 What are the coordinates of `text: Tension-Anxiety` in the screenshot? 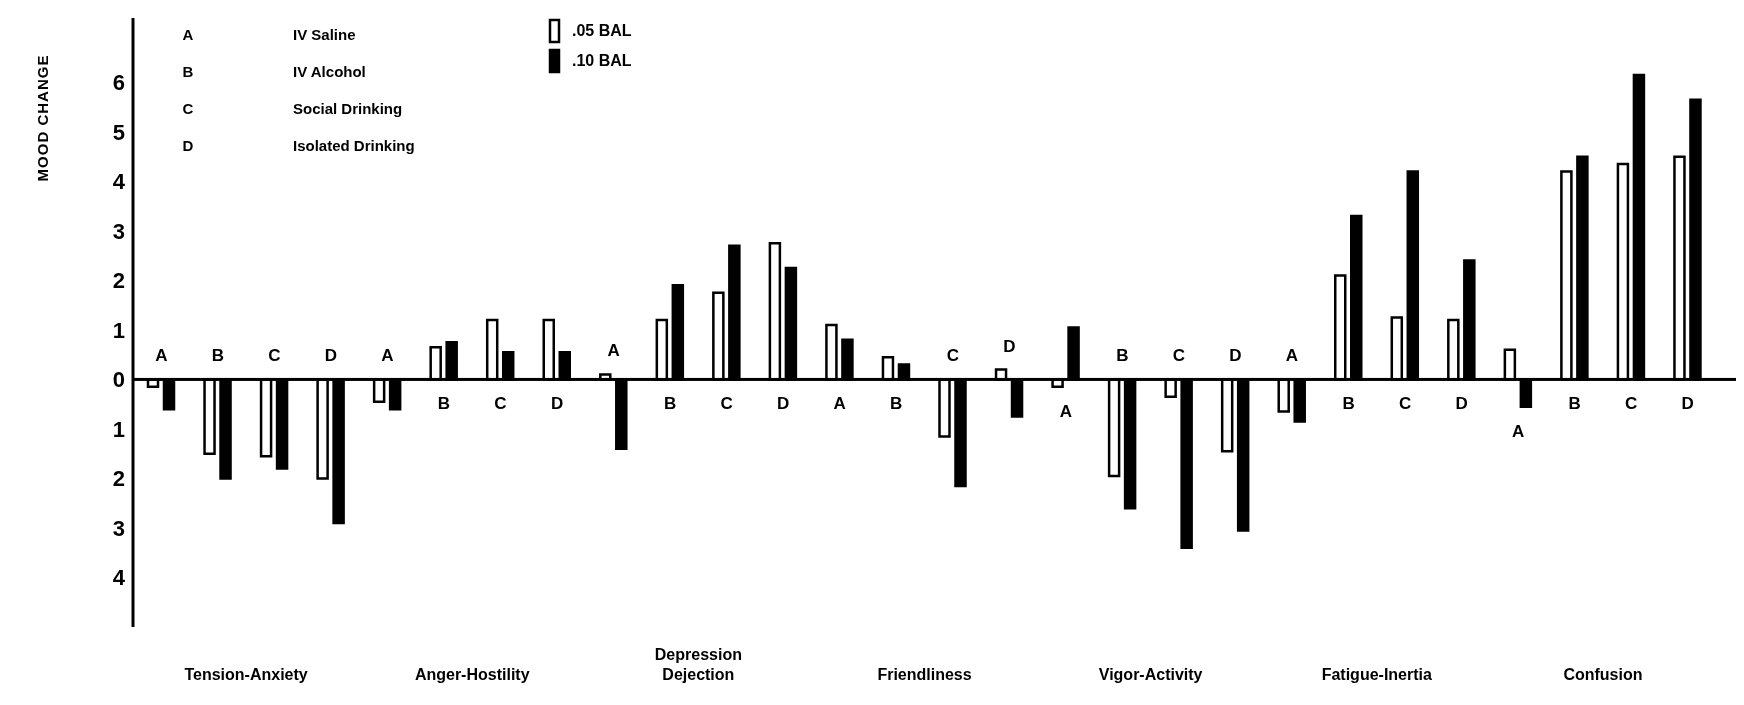 It's located at (246, 674).